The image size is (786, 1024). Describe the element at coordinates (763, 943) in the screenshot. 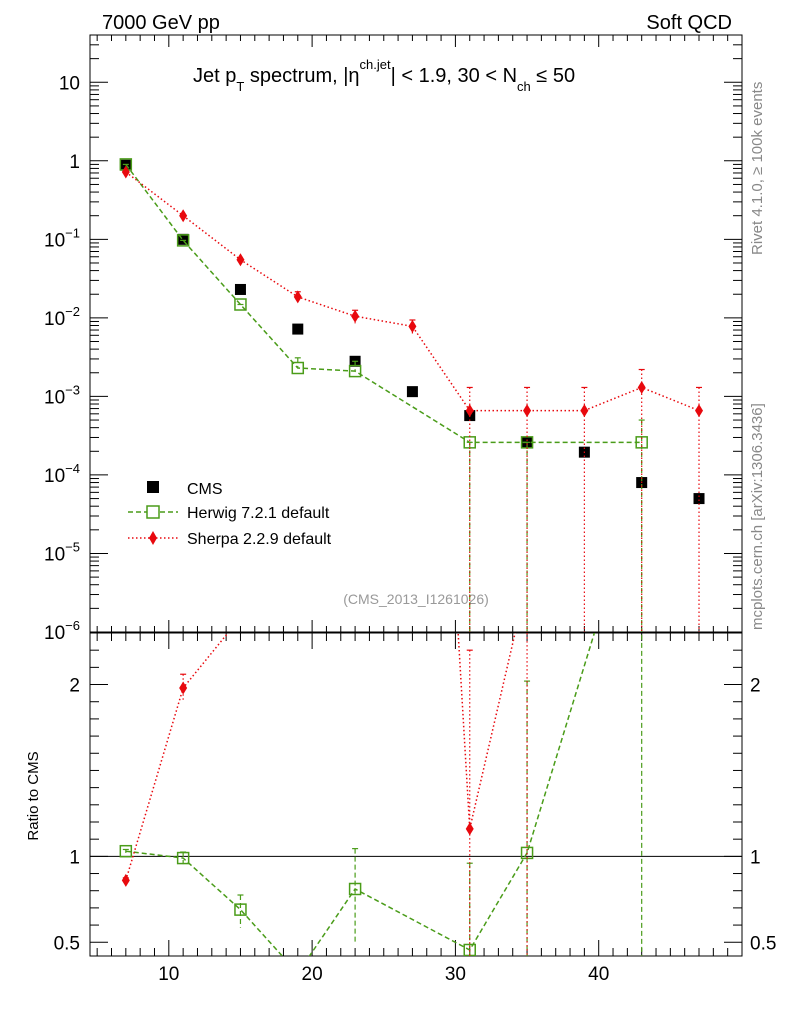

I see `ratio-y-tick-label-right: 0.5` at that location.